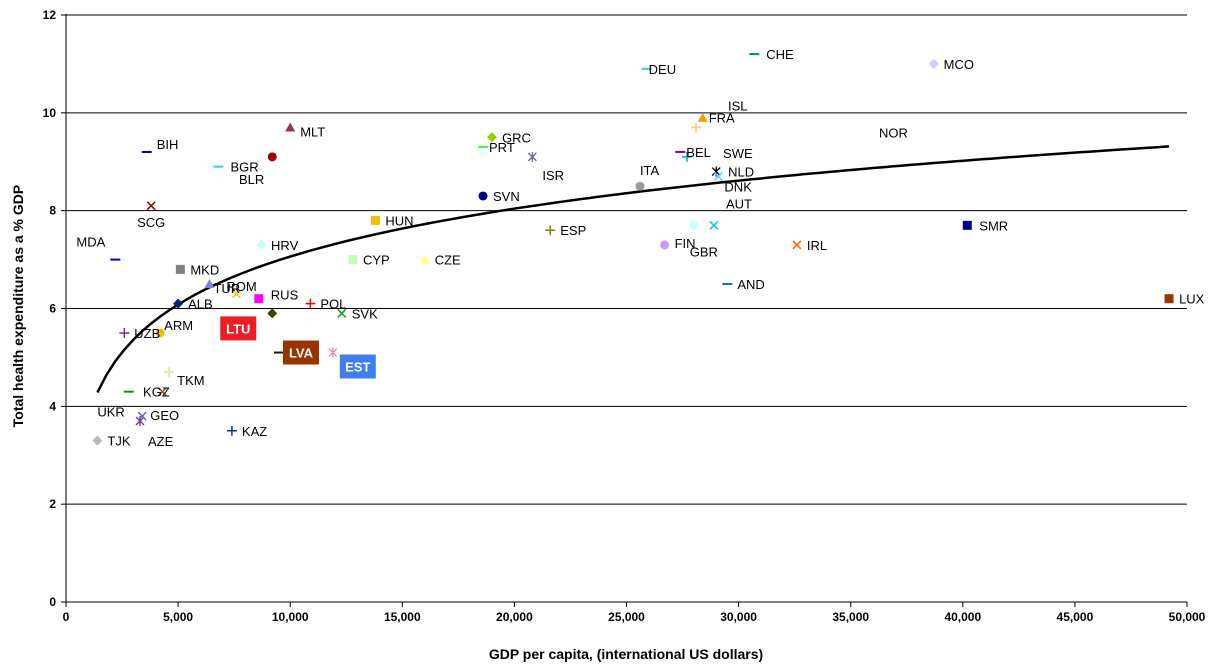 The height and width of the screenshot is (666, 1219). I want to click on data-label-grc: GRC, so click(516, 137).